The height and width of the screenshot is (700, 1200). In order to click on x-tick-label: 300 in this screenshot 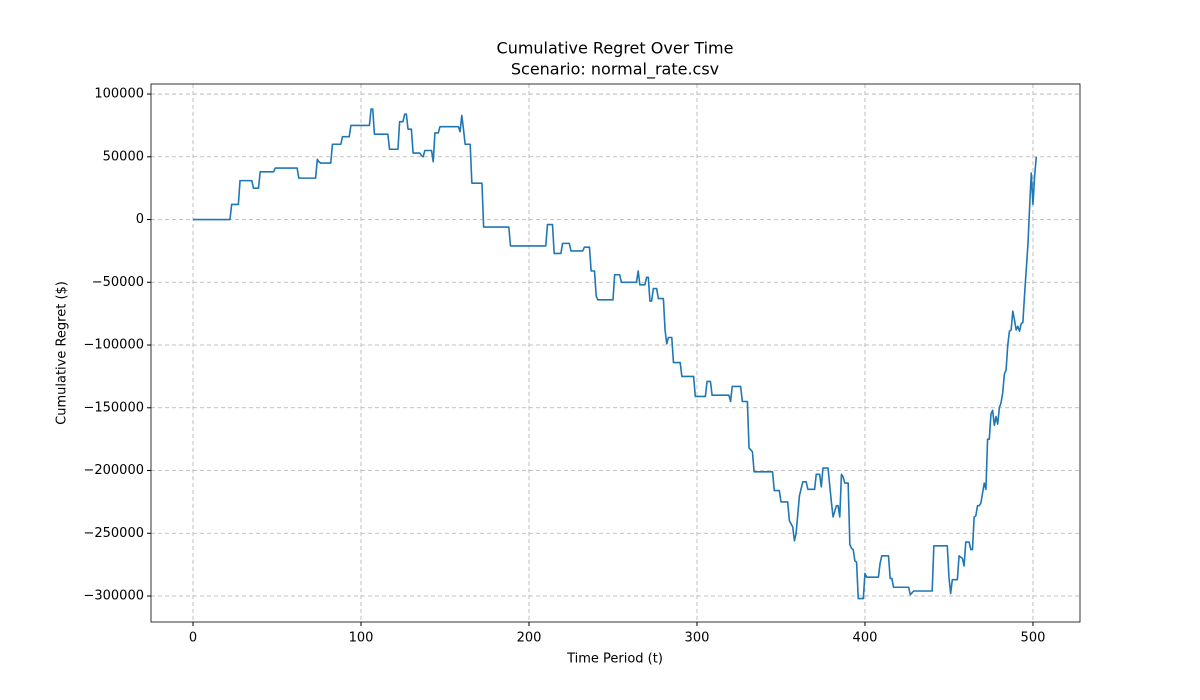, I will do `click(697, 638)`.